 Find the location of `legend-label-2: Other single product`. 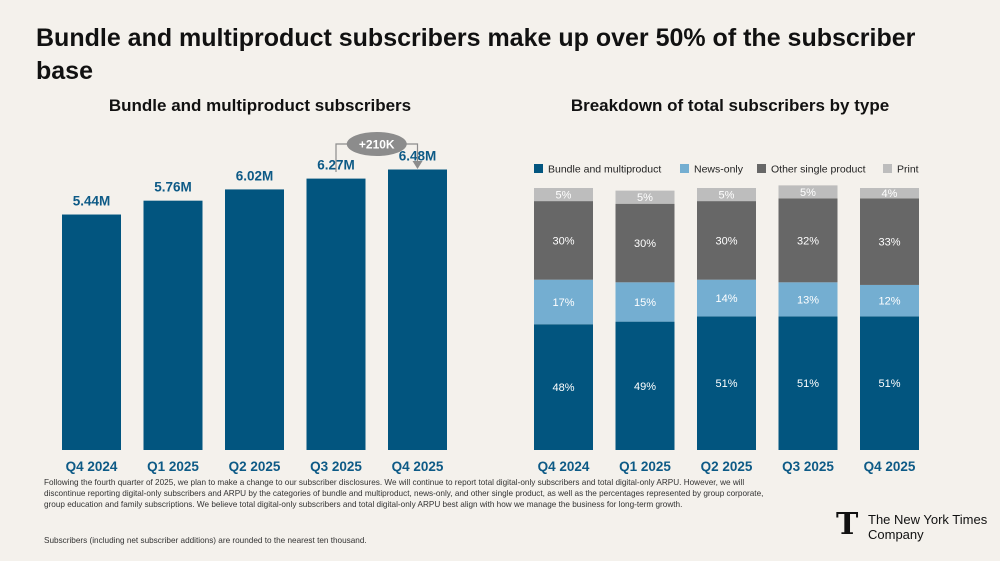

legend-label-2: Other single product is located at coordinates (818, 170).